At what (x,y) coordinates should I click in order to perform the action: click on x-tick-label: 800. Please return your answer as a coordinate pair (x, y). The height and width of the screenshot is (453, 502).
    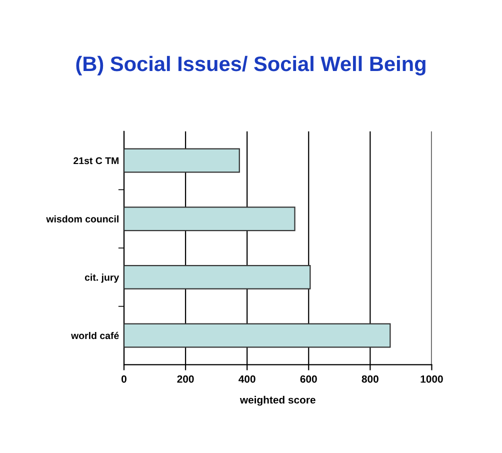
    Looking at the image, I should click on (370, 379).